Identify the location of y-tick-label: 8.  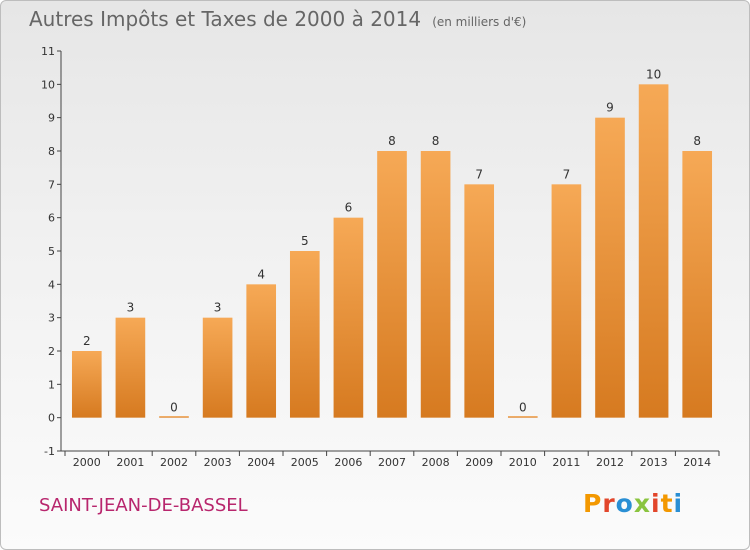
(51, 151).